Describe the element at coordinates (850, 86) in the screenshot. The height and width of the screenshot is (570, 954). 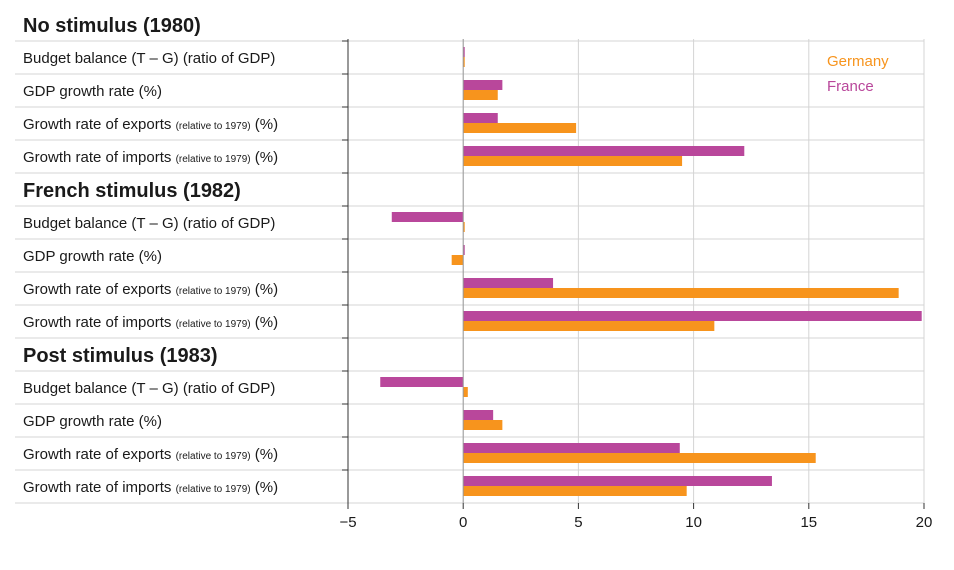
I see `legend-france: France` at that location.